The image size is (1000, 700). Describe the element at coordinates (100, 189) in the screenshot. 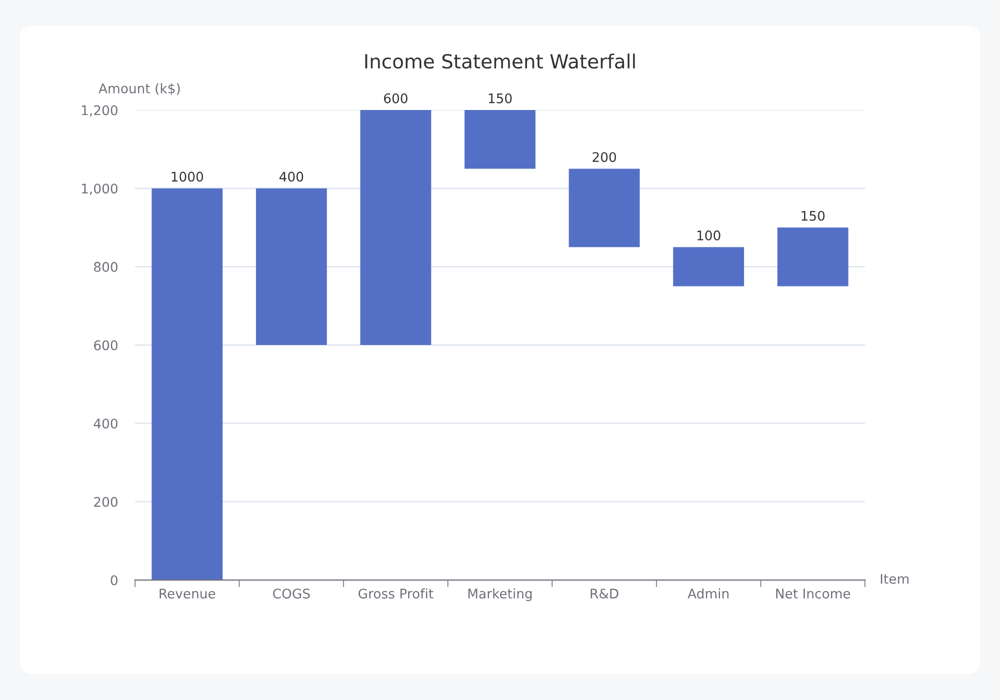

I see `y-tick-label: 1,000` at that location.